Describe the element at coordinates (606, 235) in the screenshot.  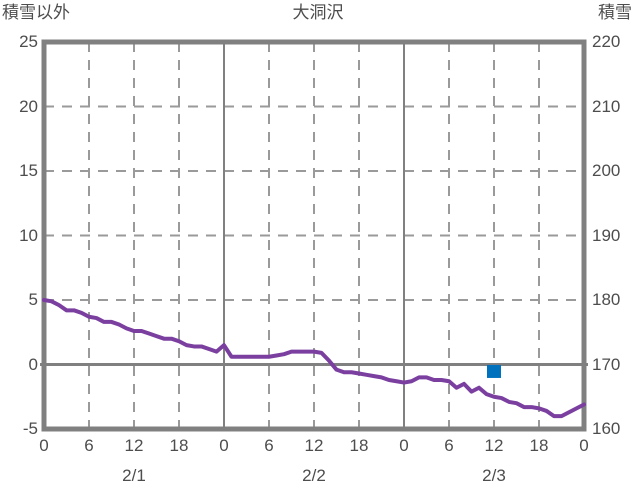
I see `y-axis-right-tick: 190` at that location.